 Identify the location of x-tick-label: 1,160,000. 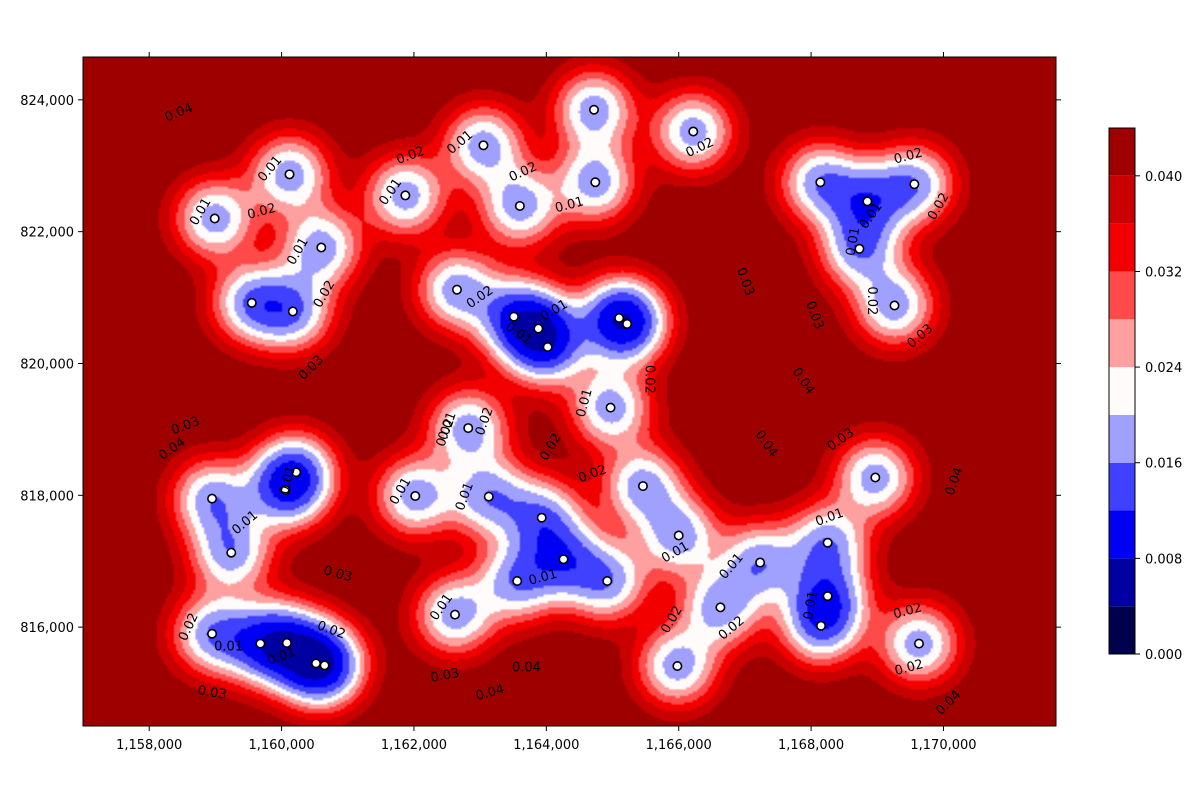
(281, 745).